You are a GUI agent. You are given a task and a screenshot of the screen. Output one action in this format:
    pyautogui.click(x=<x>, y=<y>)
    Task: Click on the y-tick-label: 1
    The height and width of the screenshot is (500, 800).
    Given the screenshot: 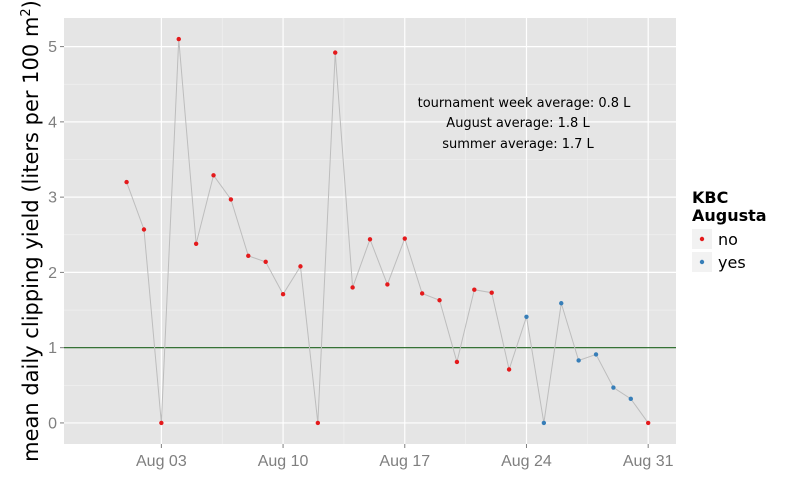 What is the action you would take?
    pyautogui.click(x=52, y=348)
    